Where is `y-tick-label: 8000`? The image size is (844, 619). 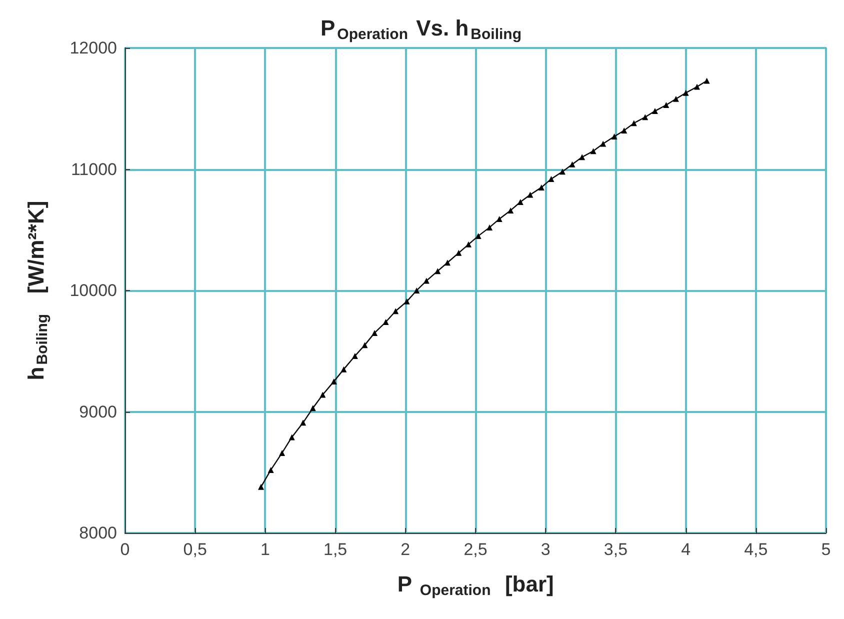
y-tick-label: 8000 is located at coordinates (98, 533).